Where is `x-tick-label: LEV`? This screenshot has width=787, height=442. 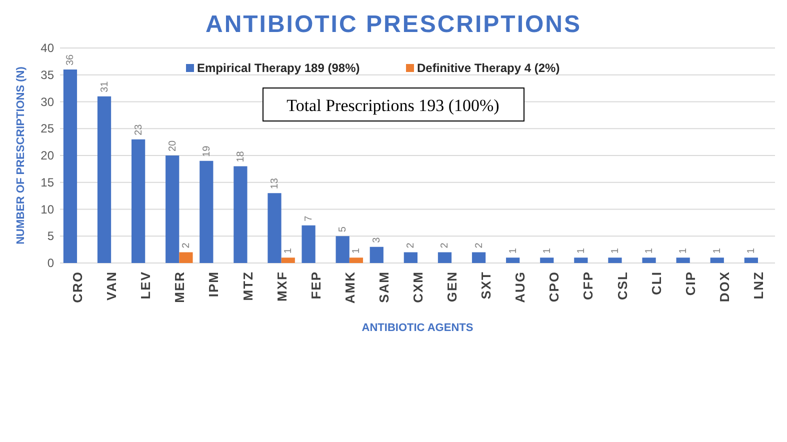 x-tick-label: LEV is located at coordinates (146, 285).